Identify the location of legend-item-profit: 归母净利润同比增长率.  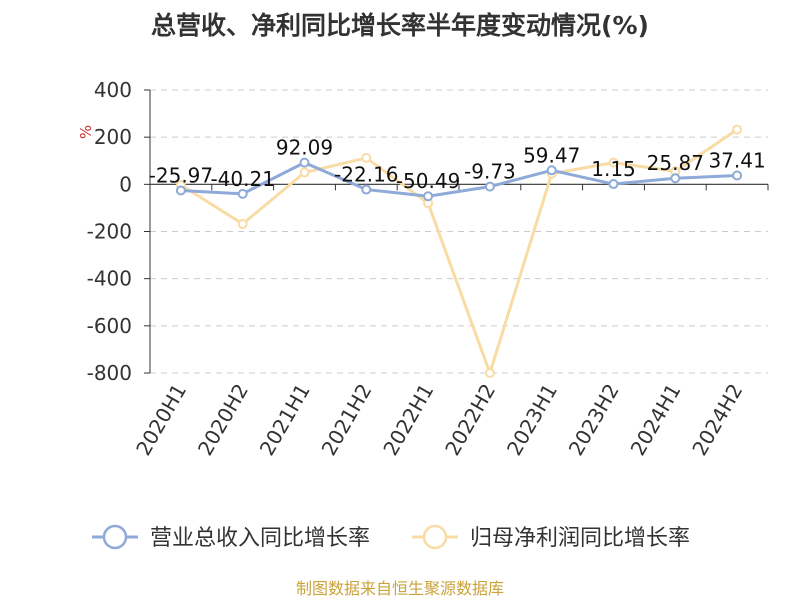
(551, 537).